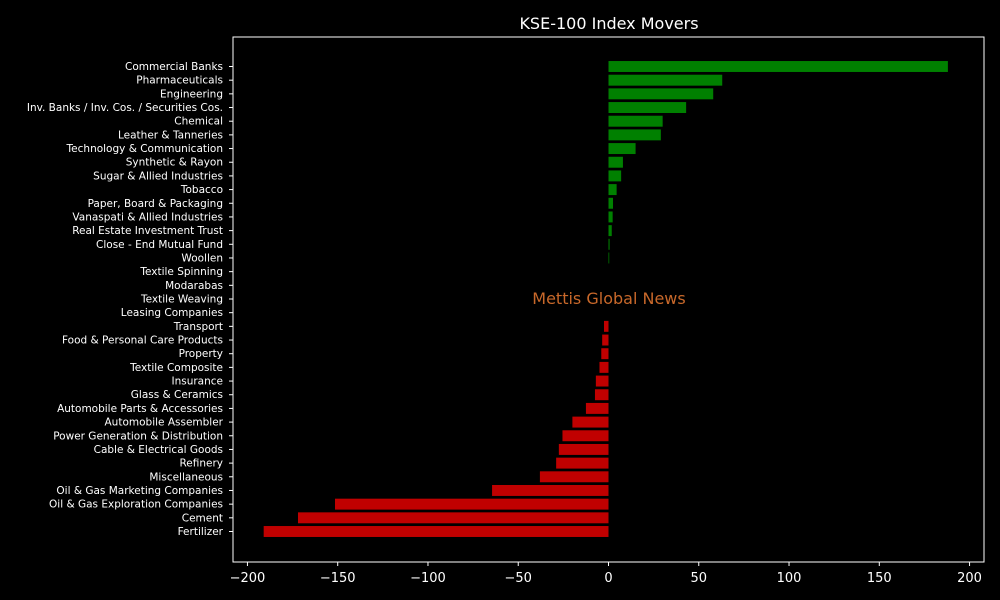 The image size is (1000, 600). Describe the element at coordinates (194, 286) in the screenshot. I see `y-tick-label-16: Modarabas` at that location.